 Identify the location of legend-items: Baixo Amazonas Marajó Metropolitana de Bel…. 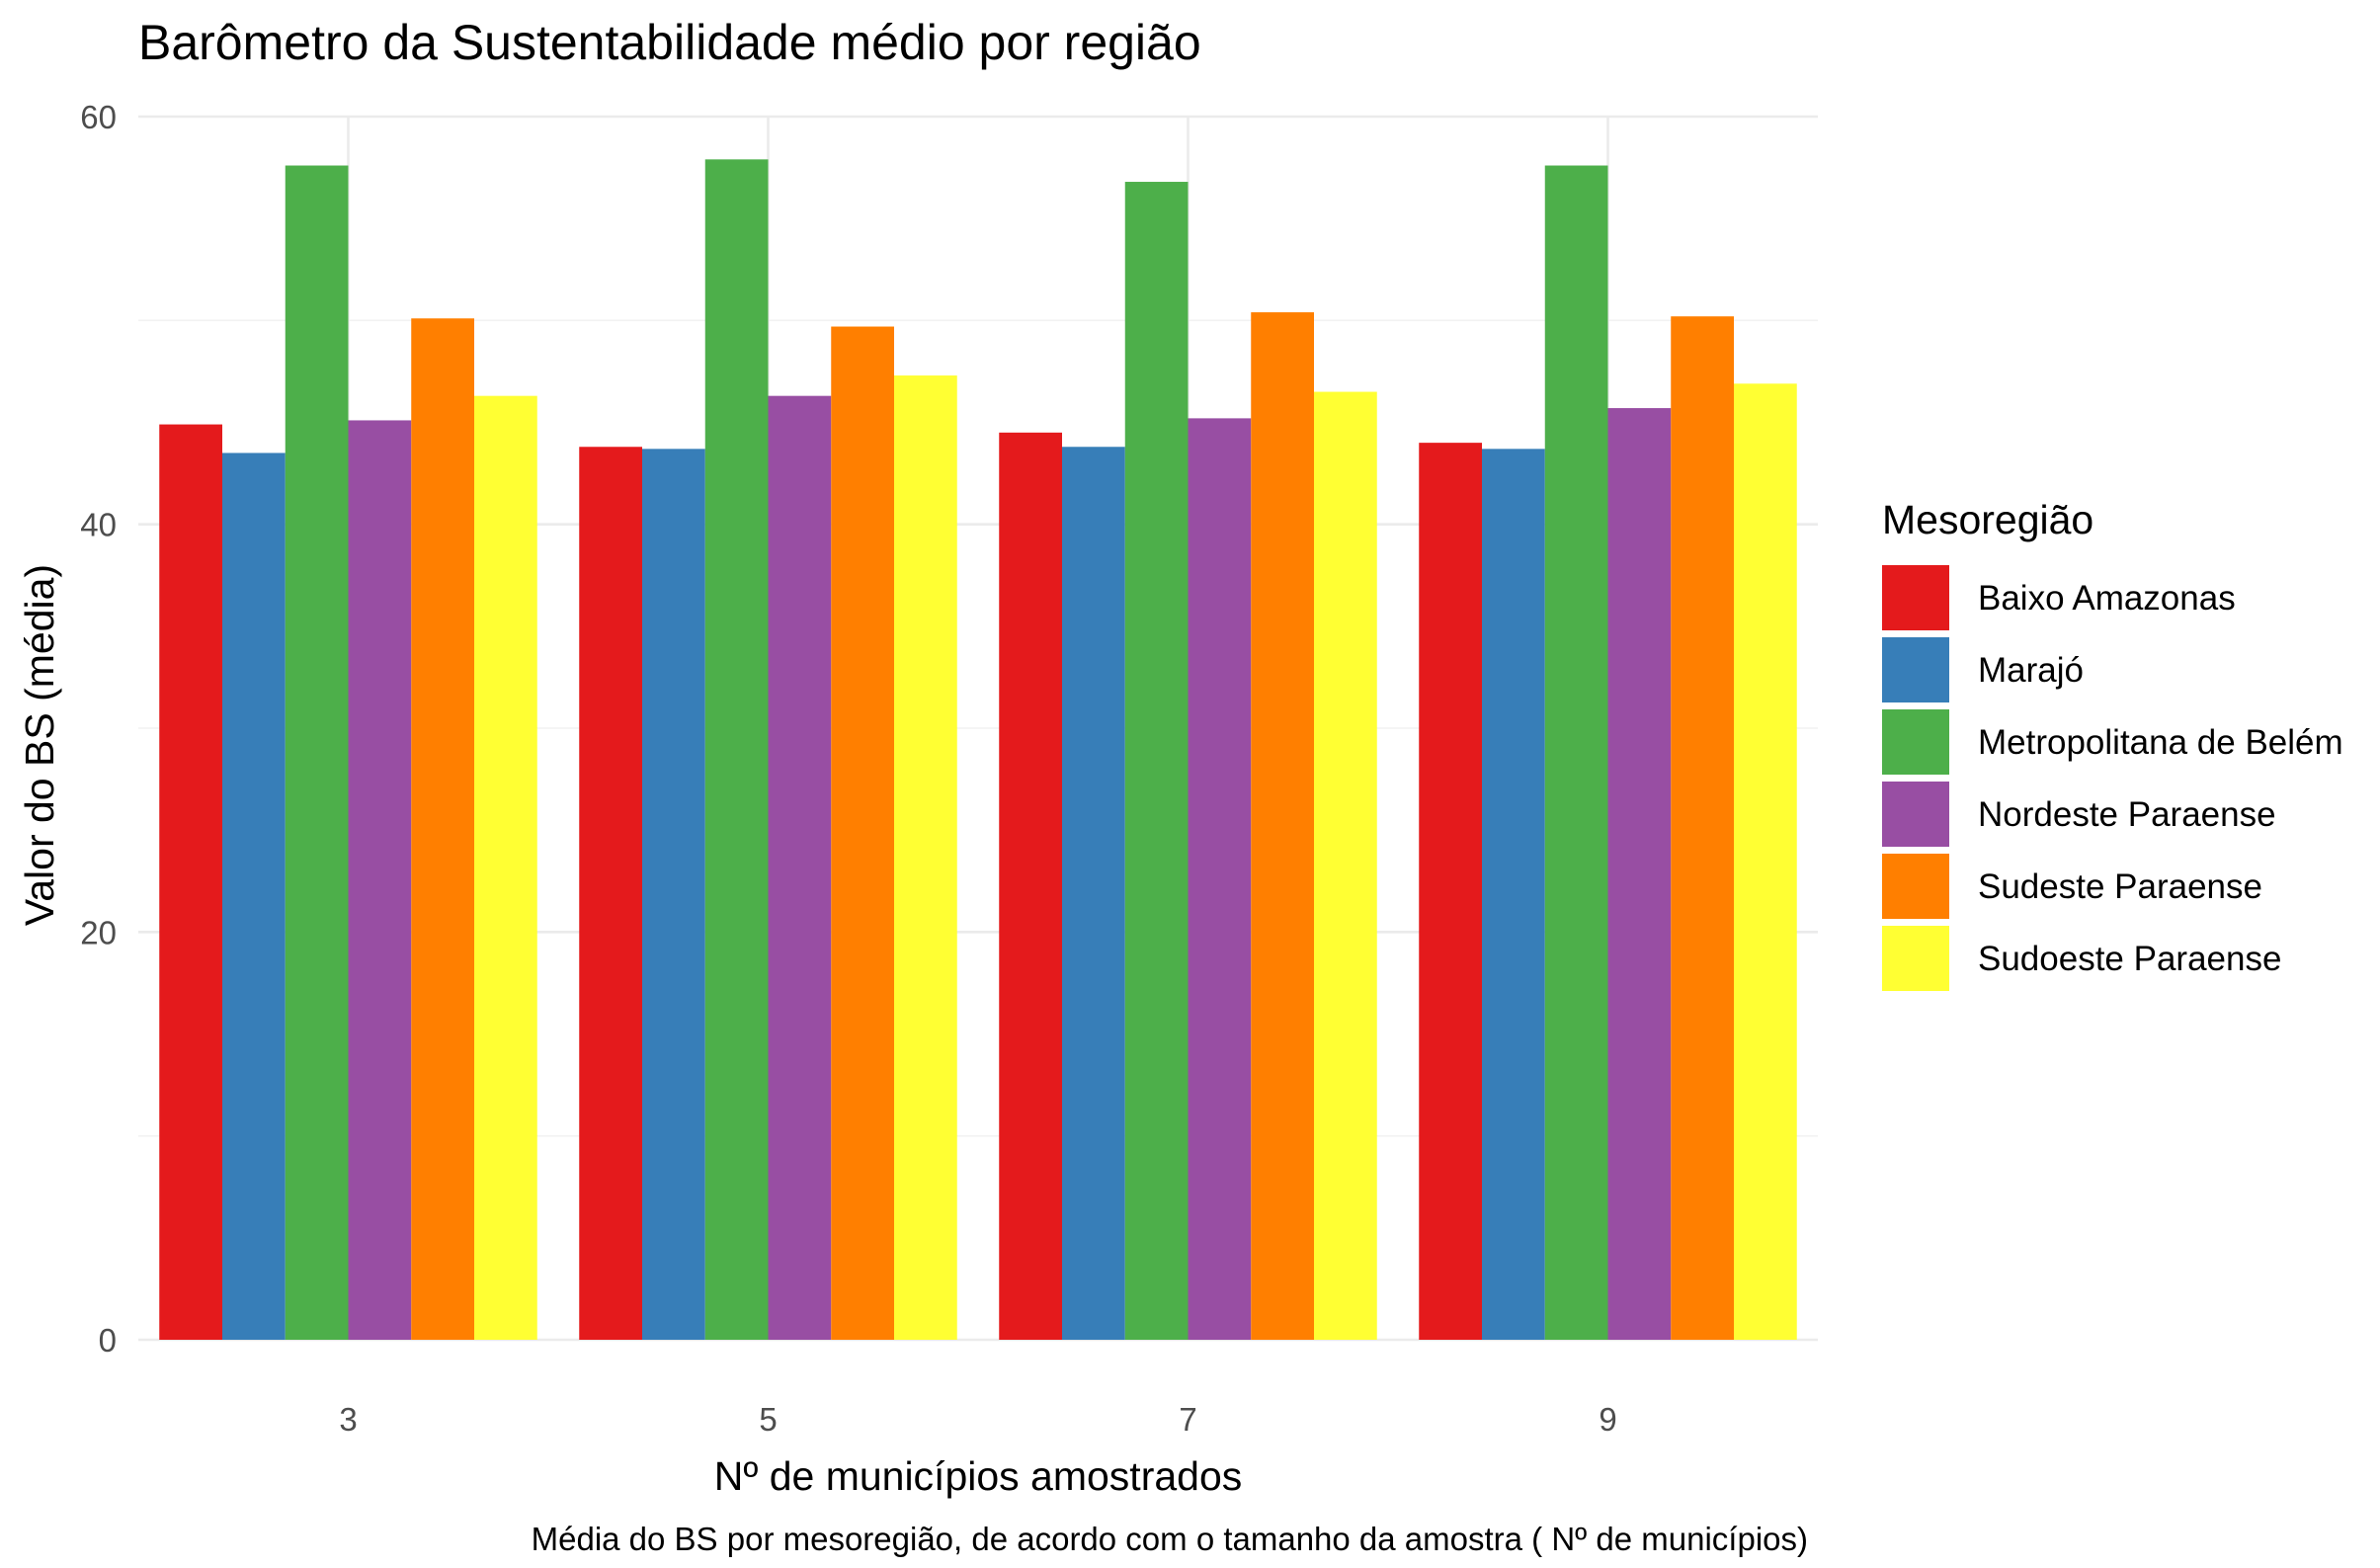
(2112, 778).